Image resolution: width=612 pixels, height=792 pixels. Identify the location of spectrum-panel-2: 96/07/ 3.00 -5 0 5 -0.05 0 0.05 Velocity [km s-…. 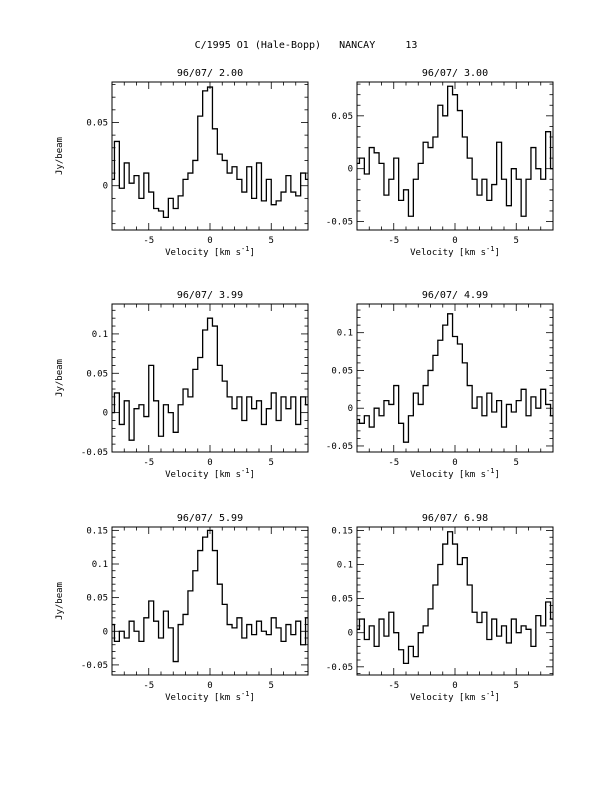
(440, 163).